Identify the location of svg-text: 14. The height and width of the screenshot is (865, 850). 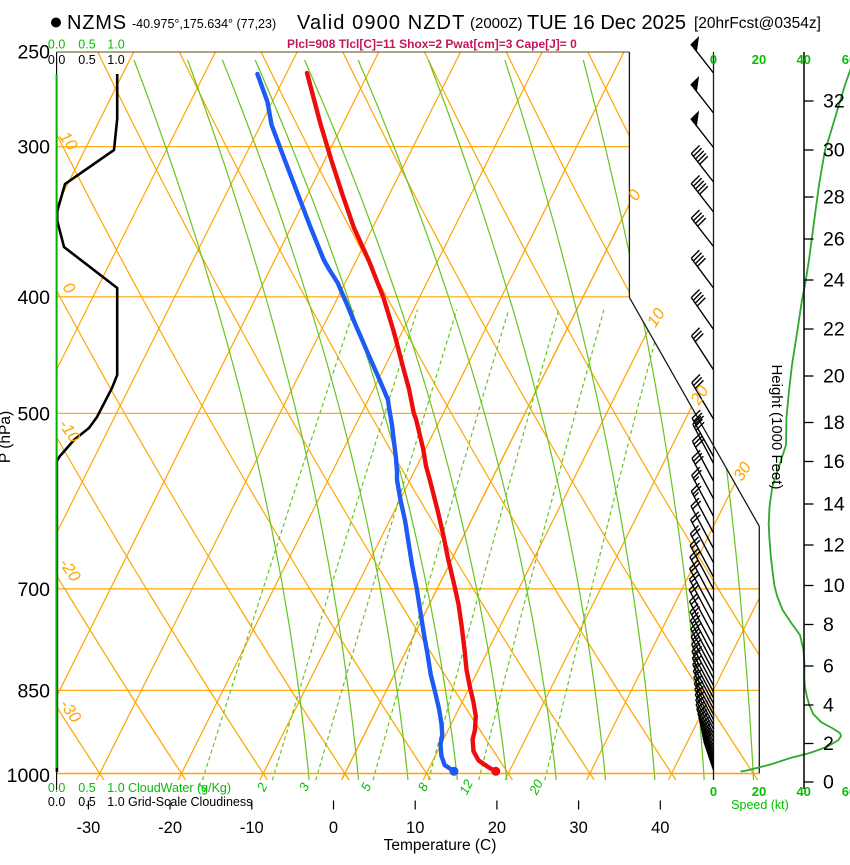
(834, 505).